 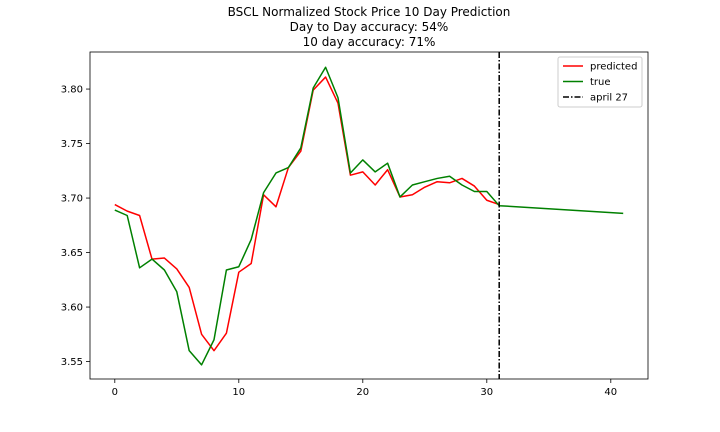 I want to click on legend-label-april-27: april 27, so click(x=609, y=98).